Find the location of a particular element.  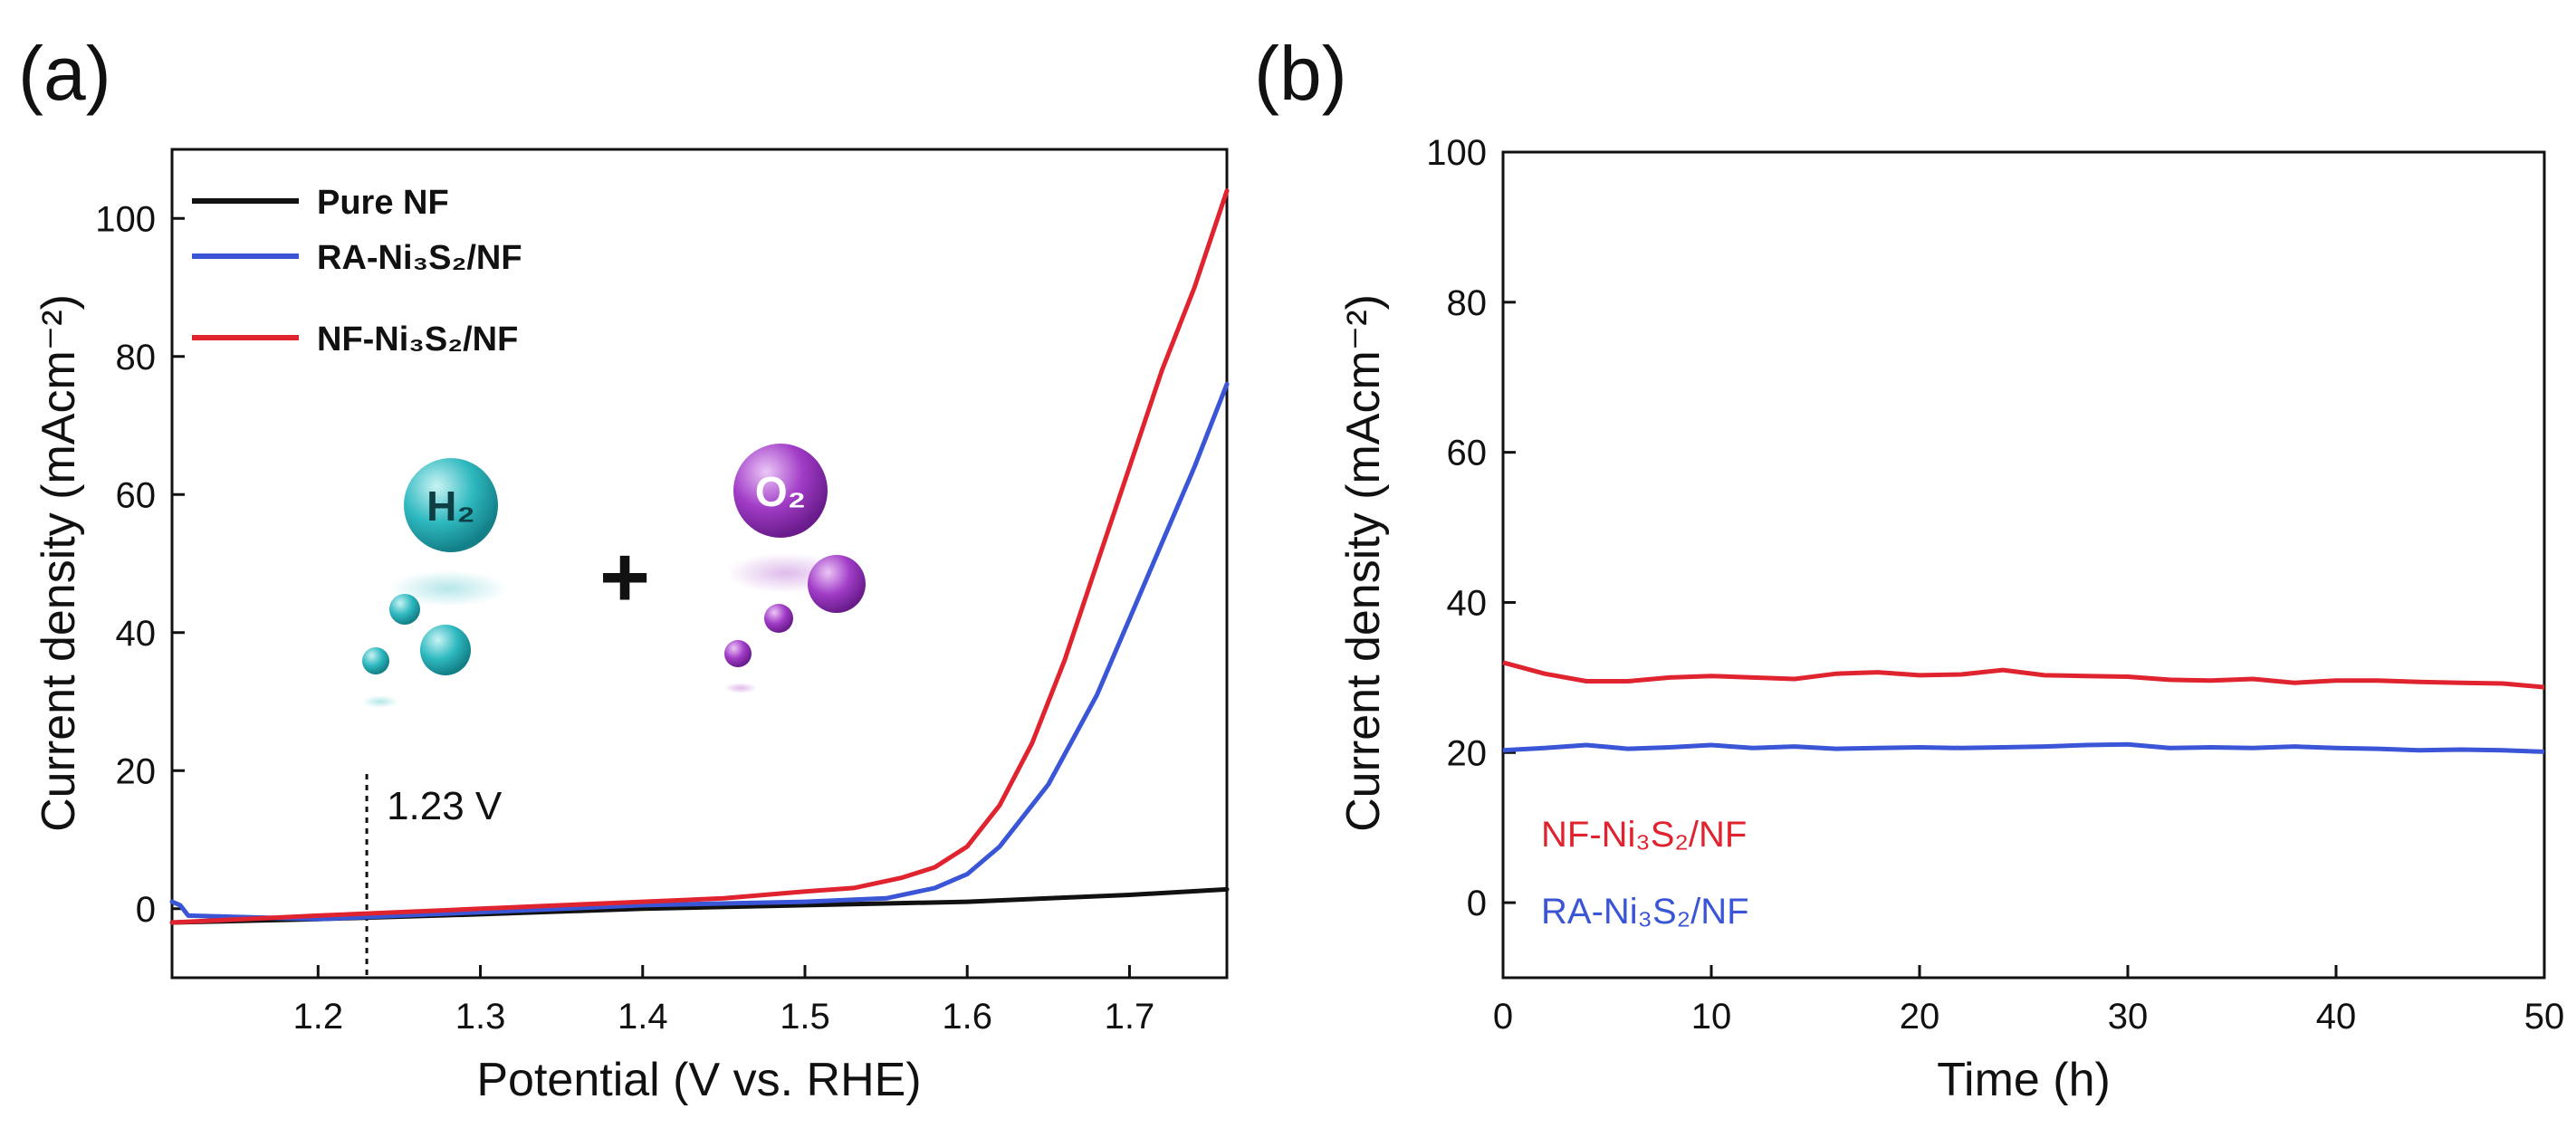

x-tick-label: 1.2 is located at coordinates (318, 1017).